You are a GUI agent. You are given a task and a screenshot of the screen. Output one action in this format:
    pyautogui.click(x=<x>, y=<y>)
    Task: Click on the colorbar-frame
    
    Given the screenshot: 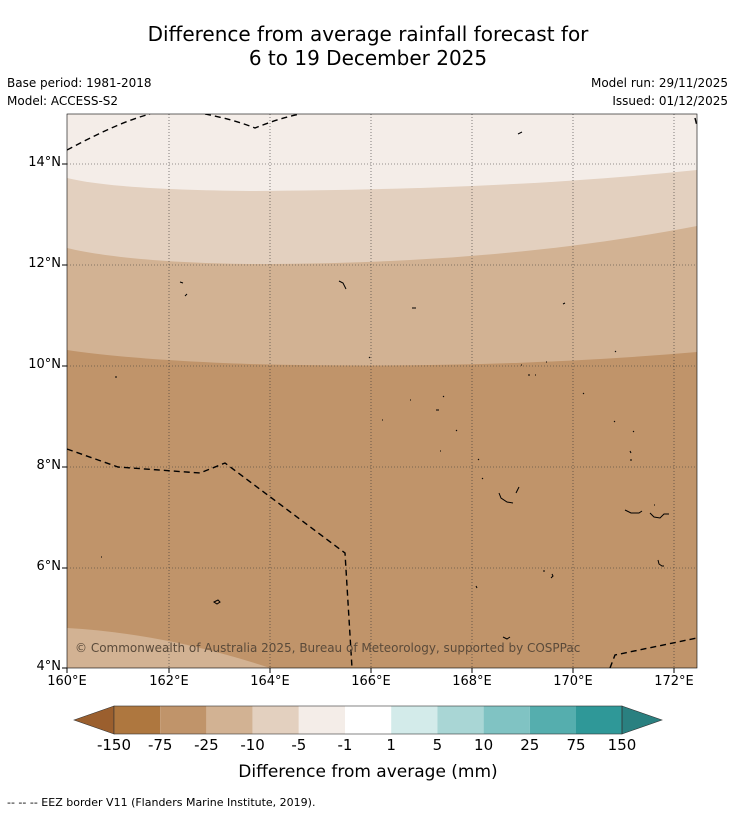 What is the action you would take?
    pyautogui.click(x=368, y=720)
    